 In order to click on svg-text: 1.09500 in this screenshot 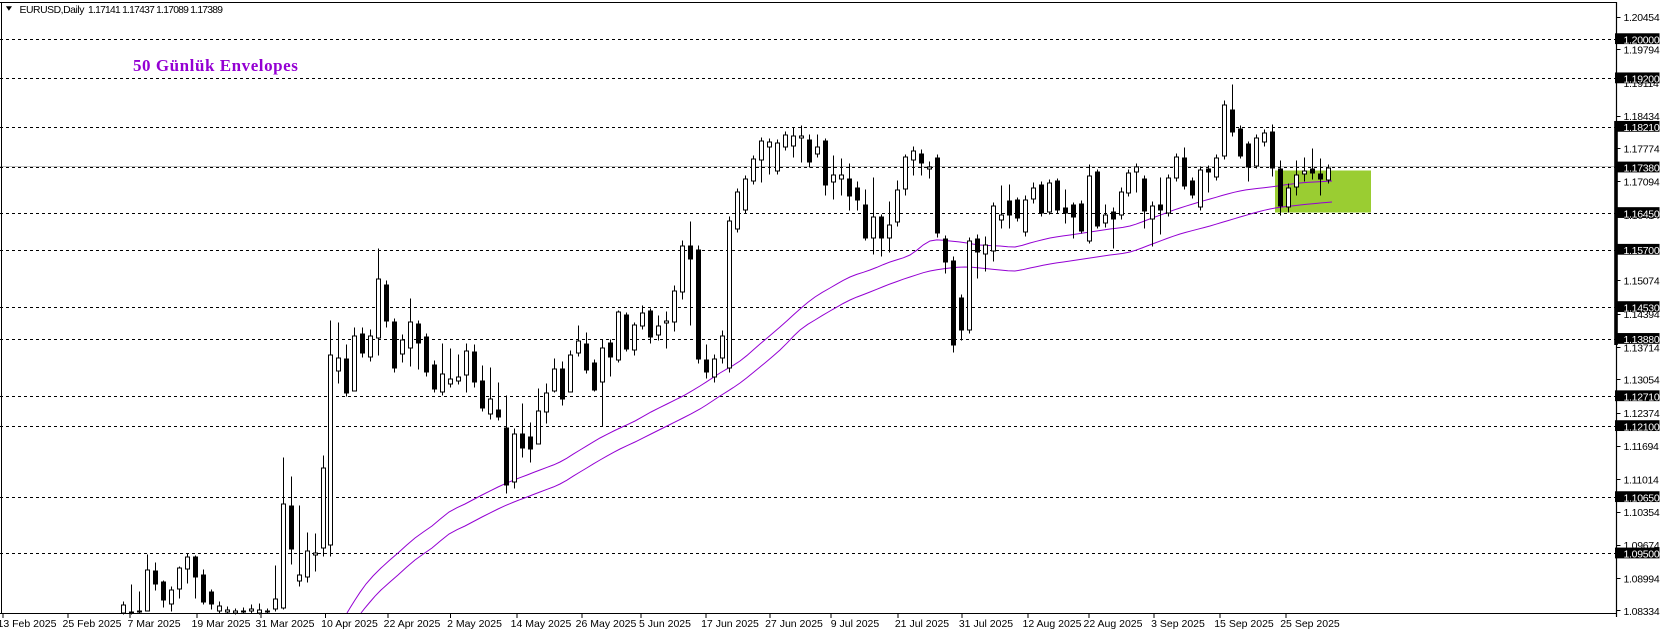, I will do `click(1642, 555)`.